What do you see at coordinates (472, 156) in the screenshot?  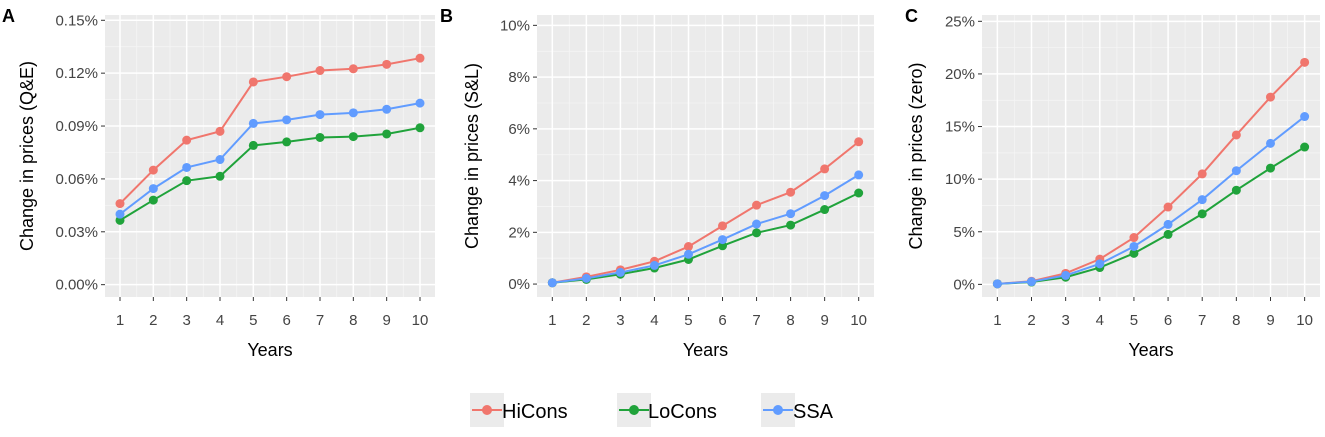 I see `y-axis-title: Change in prices (S&L)` at bounding box center [472, 156].